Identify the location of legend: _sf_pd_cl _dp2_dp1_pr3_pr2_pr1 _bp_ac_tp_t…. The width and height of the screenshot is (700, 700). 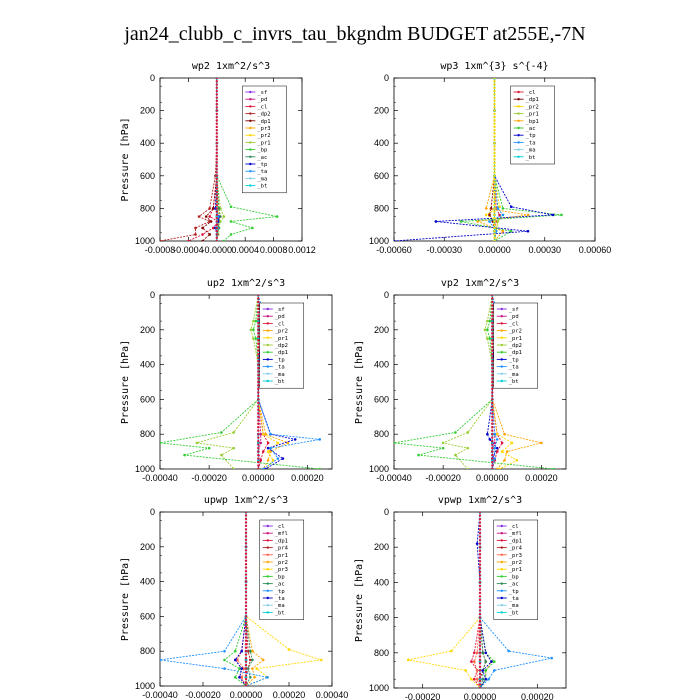
(264, 139).